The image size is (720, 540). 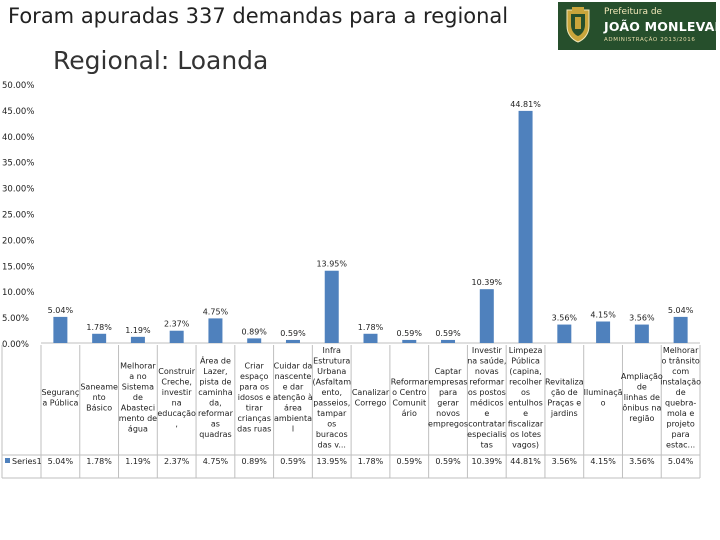 What do you see at coordinates (215, 371) in the screenshot?
I see `category-label: Lazer,` at bounding box center [215, 371].